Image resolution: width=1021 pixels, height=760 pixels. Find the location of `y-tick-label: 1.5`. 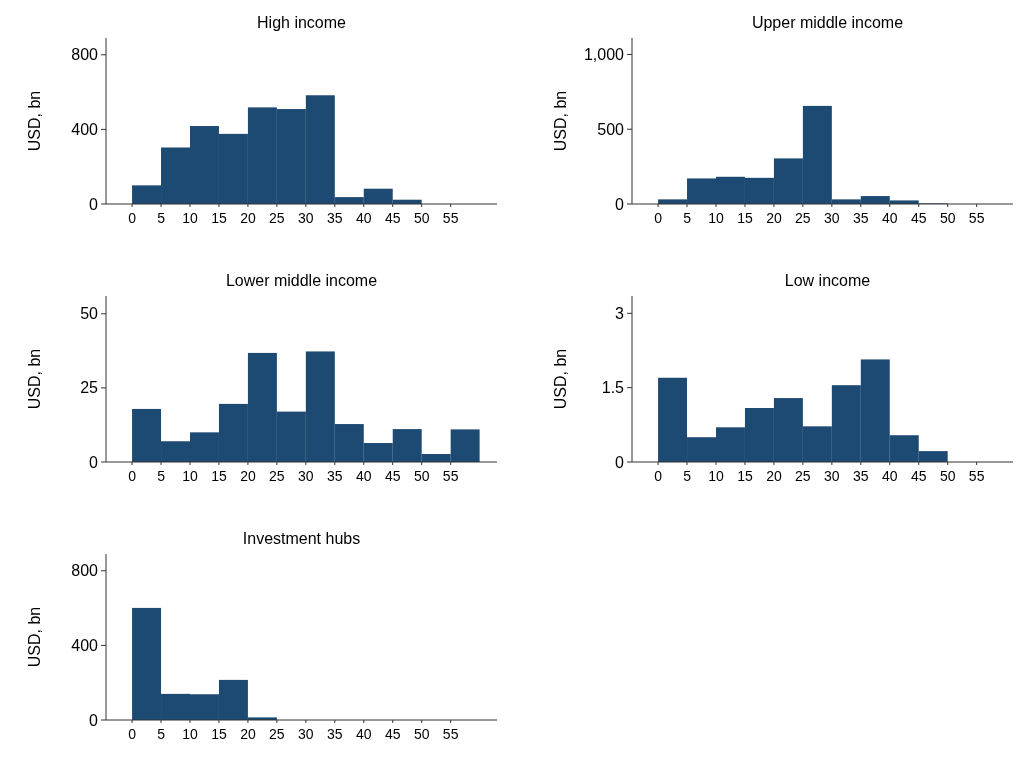

y-tick-label: 1.5 is located at coordinates (613, 388).